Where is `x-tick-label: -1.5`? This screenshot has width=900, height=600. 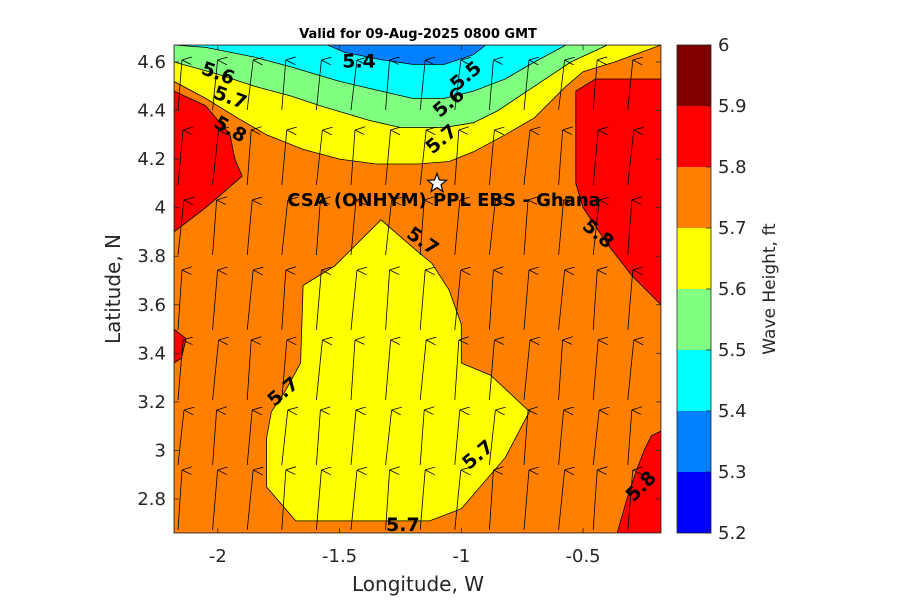 x-tick-label: -1.5 is located at coordinates (339, 556).